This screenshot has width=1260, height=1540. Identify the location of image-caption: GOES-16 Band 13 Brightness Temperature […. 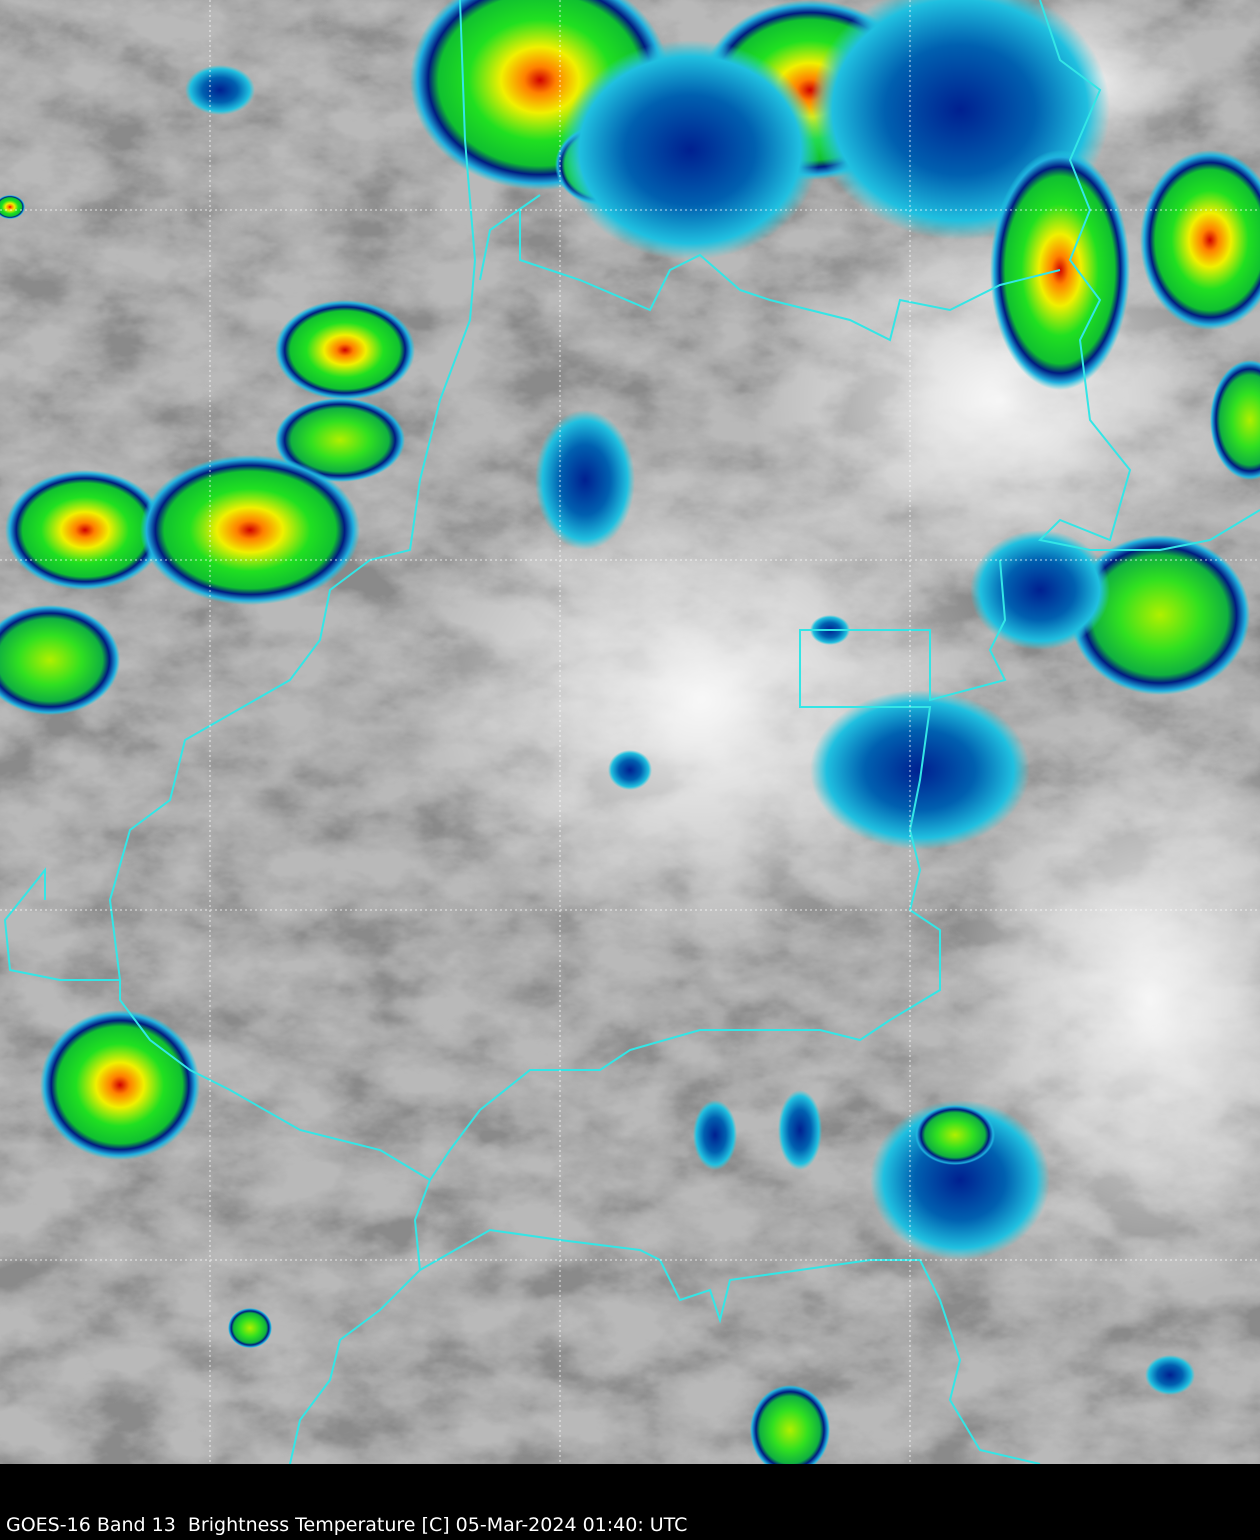
(347, 1525).